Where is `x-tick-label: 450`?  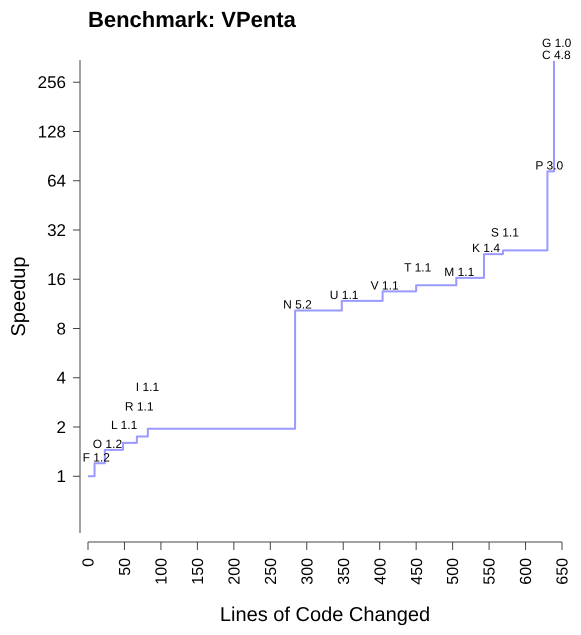
x-tick-label: 450 is located at coordinates (417, 571).